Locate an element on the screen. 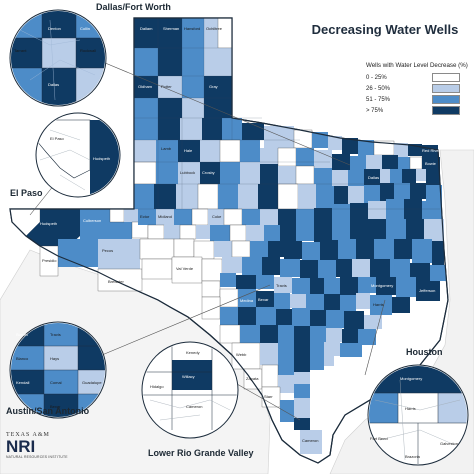 This screenshot has height=474, width=474. county-sanpatricio is located at coordinates (302, 365).